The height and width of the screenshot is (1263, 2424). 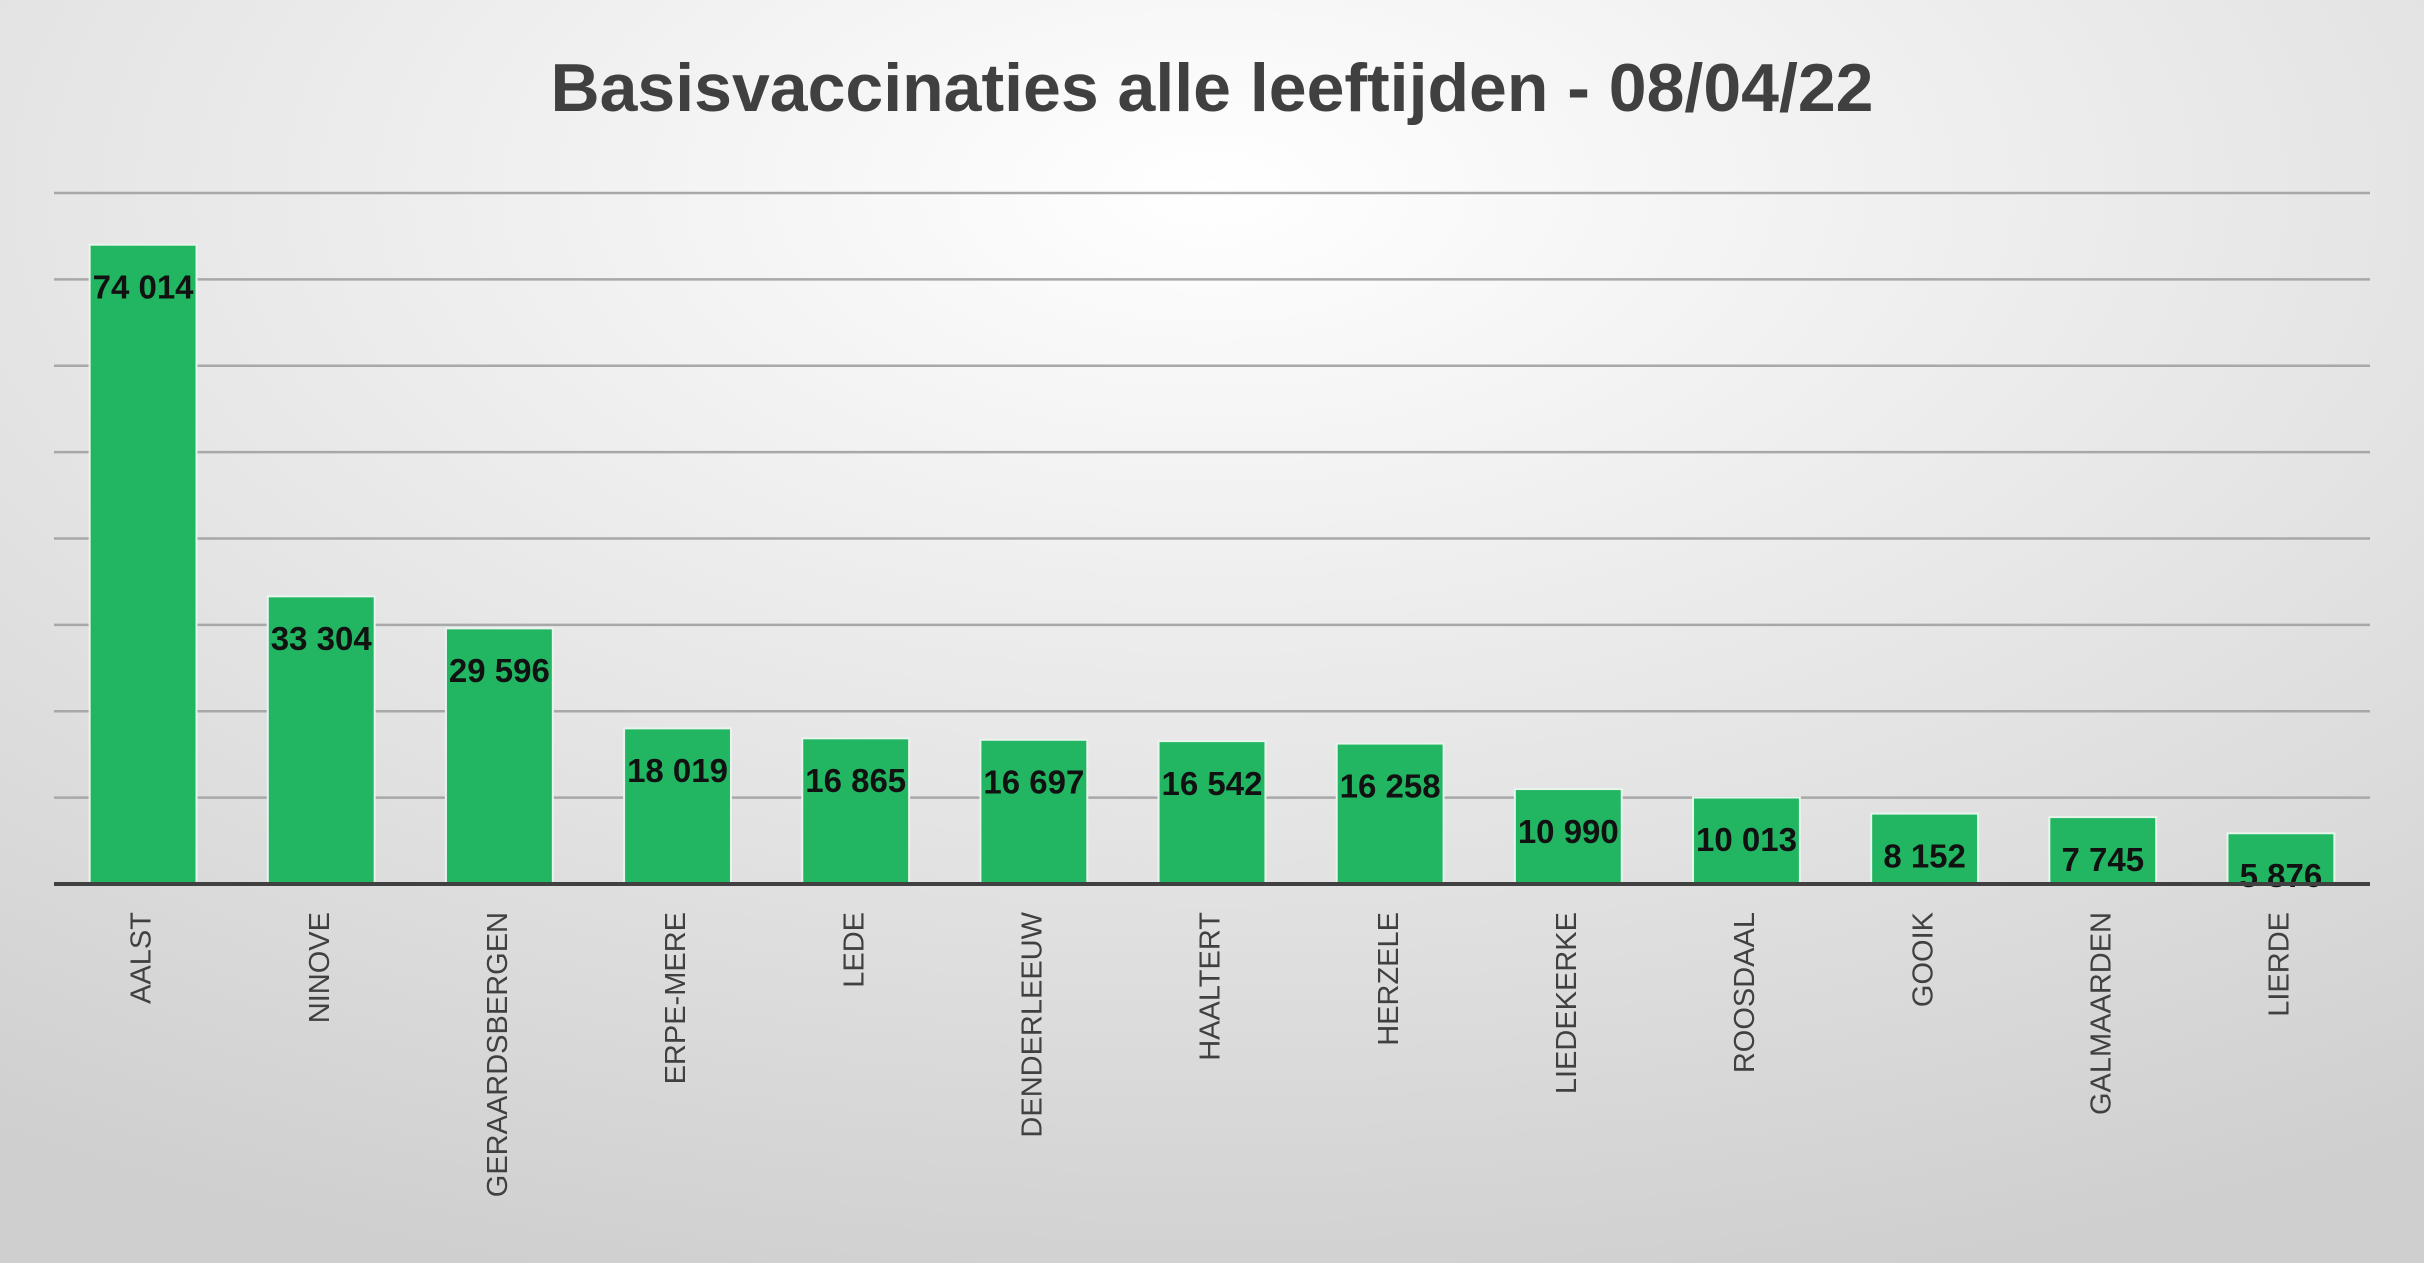 What do you see at coordinates (1212, 783) in the screenshot?
I see `value-label: 16 542` at bounding box center [1212, 783].